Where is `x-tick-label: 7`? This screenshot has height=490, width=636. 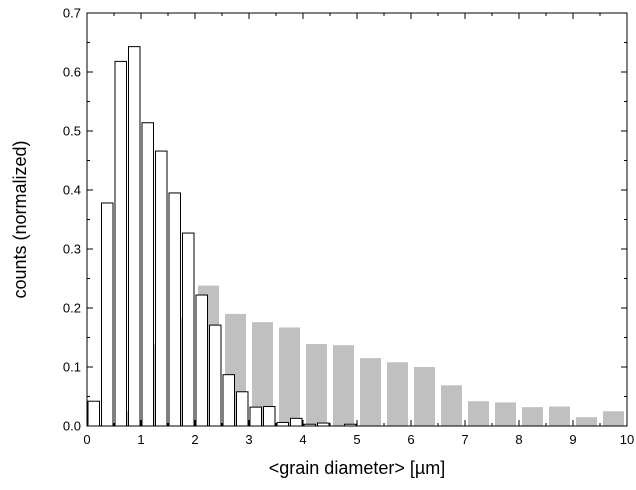 x-tick-label: 7 is located at coordinates (464, 439).